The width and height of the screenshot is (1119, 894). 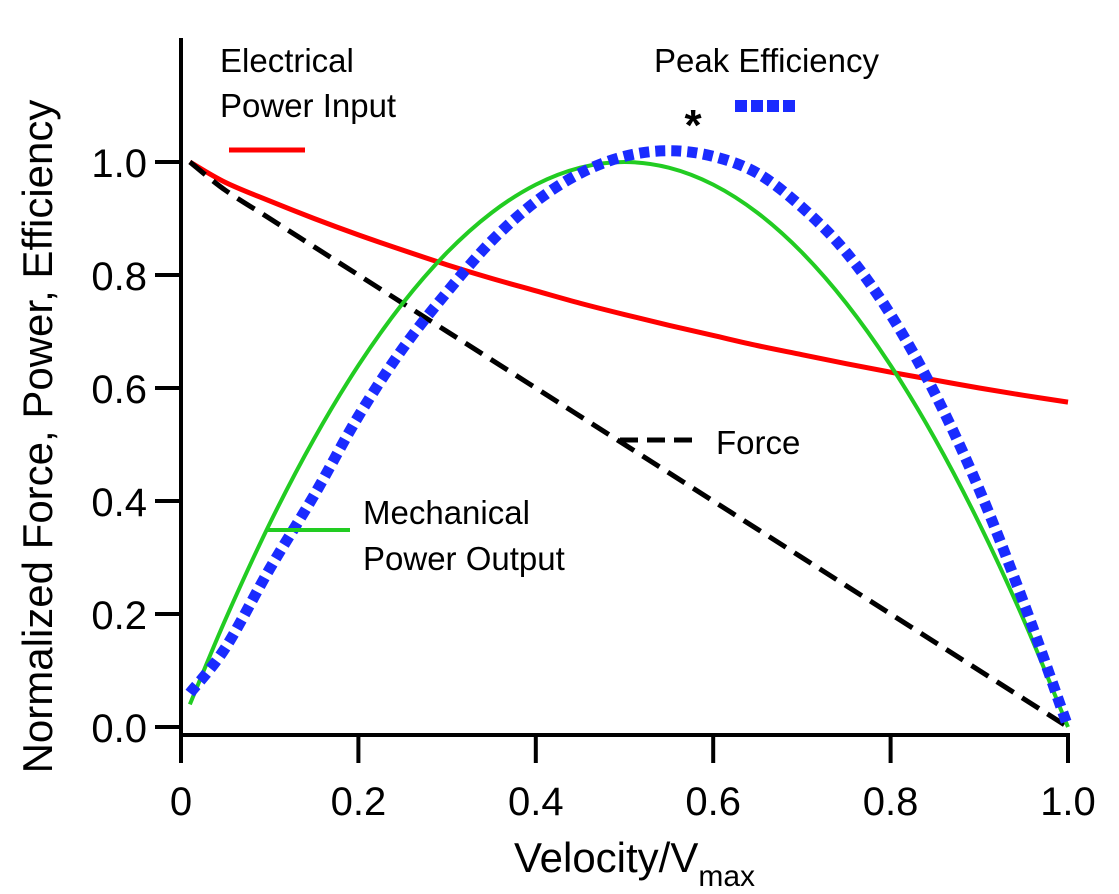 What do you see at coordinates (119, 390) in the screenshot?
I see `y-tick-label: 0.6` at bounding box center [119, 390].